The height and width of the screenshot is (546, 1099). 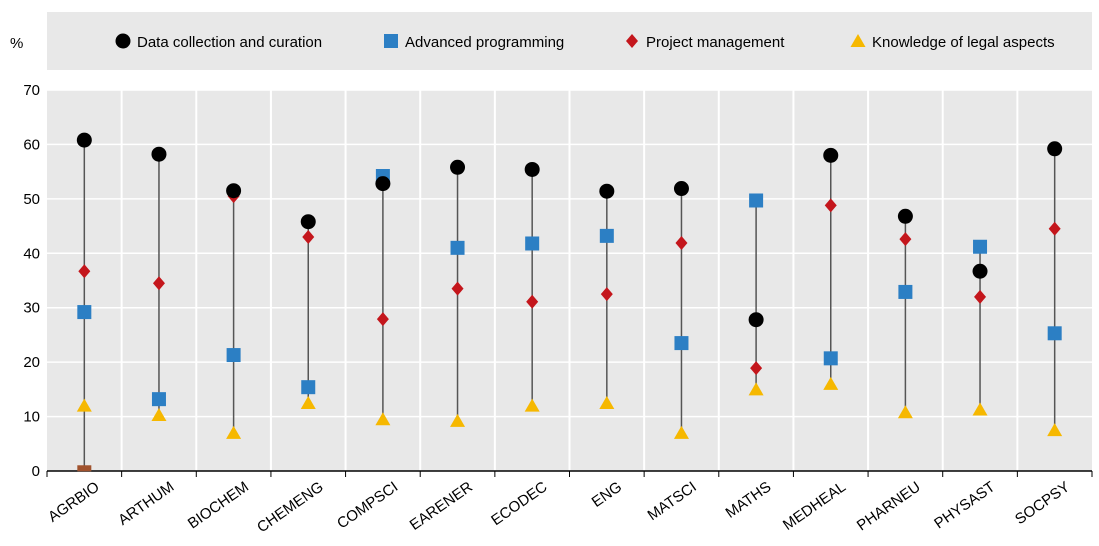 What do you see at coordinates (123, 41) in the screenshot?
I see `legend-marker-circle` at bounding box center [123, 41].